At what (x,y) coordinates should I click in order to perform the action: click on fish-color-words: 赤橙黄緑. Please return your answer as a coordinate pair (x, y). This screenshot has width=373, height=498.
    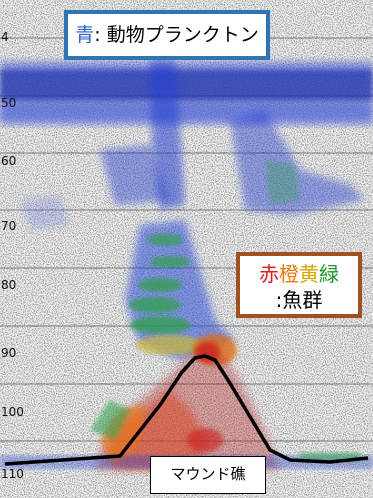
    Looking at the image, I should click on (299, 274).